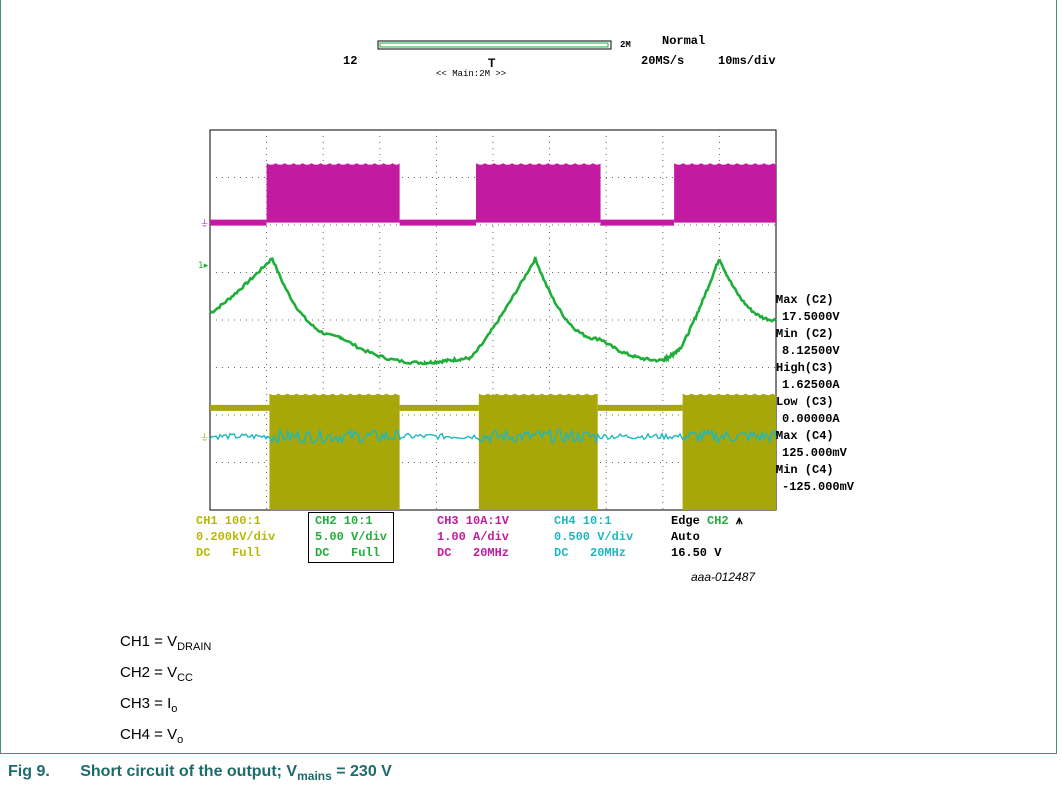 Image resolution: width=1062 pixels, height=796 pixels. I want to click on trigger-mode: Auto, so click(685, 537).